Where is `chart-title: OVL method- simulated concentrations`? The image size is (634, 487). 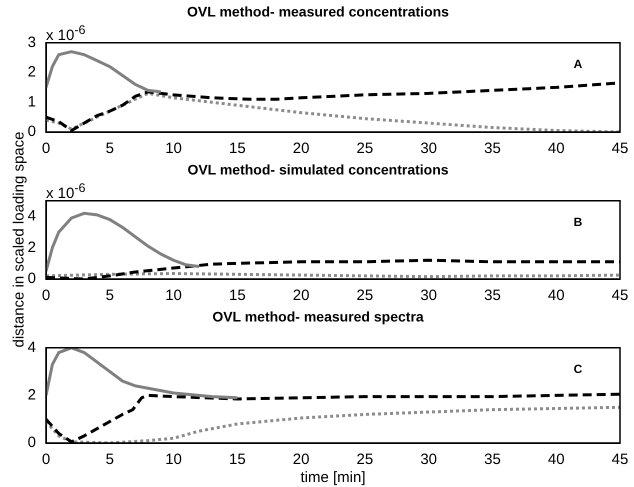 chart-title: OVL method- simulated concentrations is located at coordinates (318, 169).